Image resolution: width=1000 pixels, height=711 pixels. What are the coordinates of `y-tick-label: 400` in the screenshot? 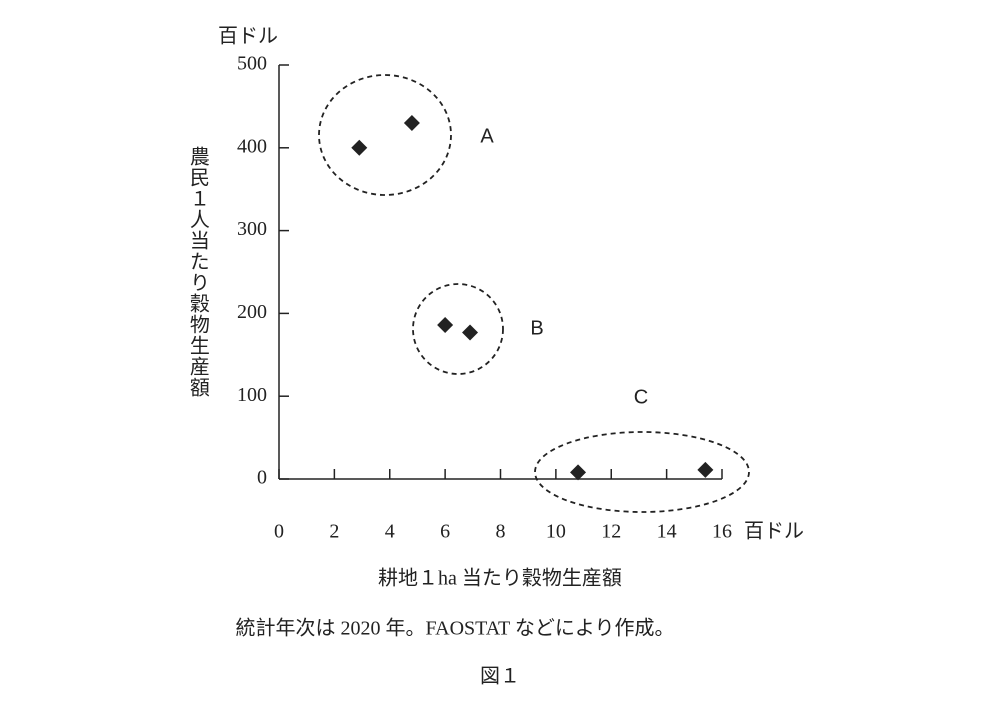 It's located at (252, 146).